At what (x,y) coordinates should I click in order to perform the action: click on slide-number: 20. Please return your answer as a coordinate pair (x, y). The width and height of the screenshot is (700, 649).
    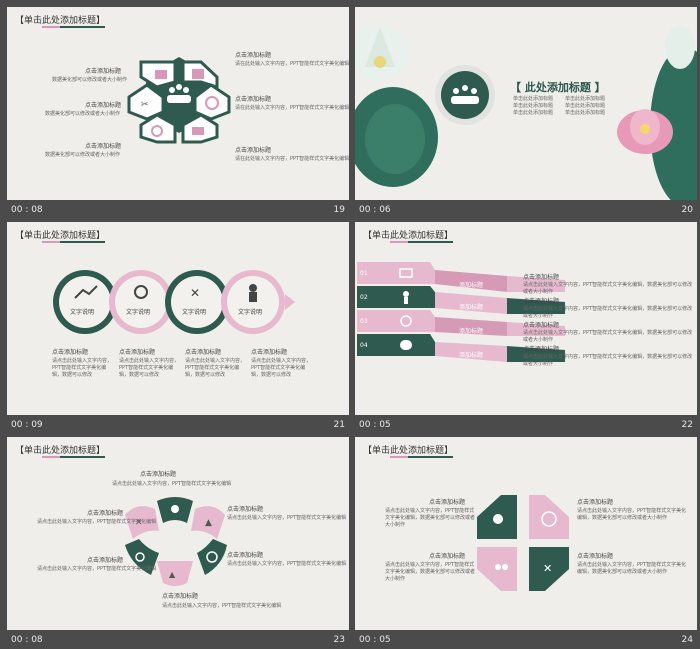
    Looking at the image, I should click on (687, 210).